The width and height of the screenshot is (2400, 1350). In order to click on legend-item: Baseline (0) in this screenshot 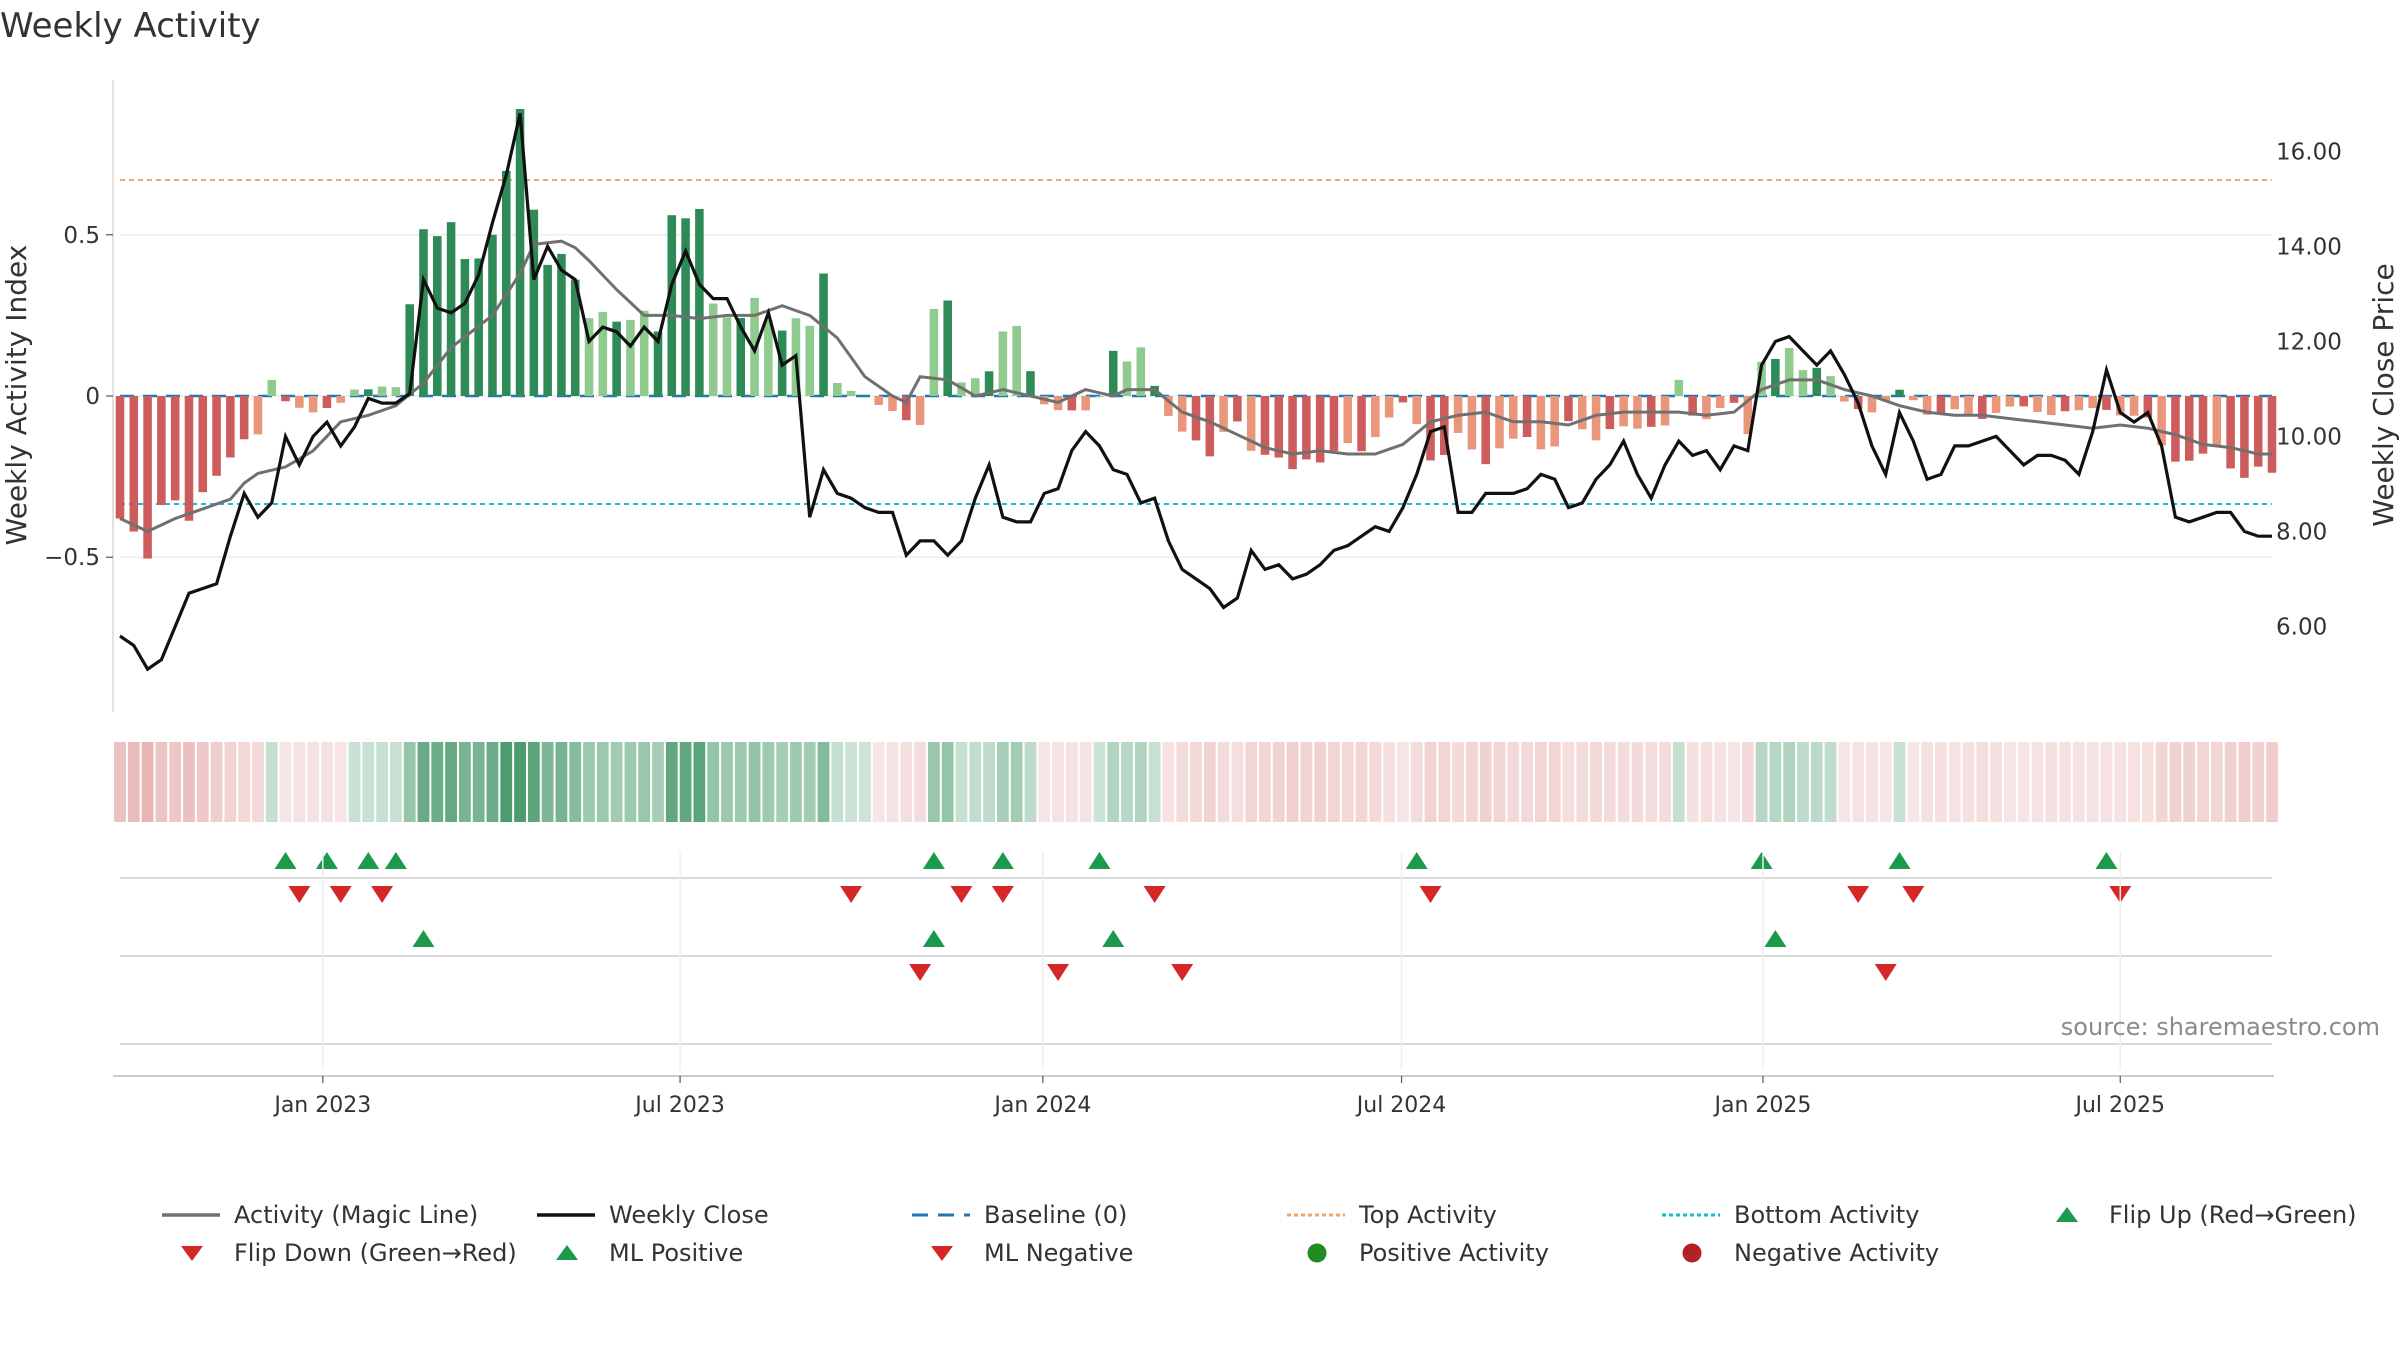, I will do `click(1097, 1215)`.